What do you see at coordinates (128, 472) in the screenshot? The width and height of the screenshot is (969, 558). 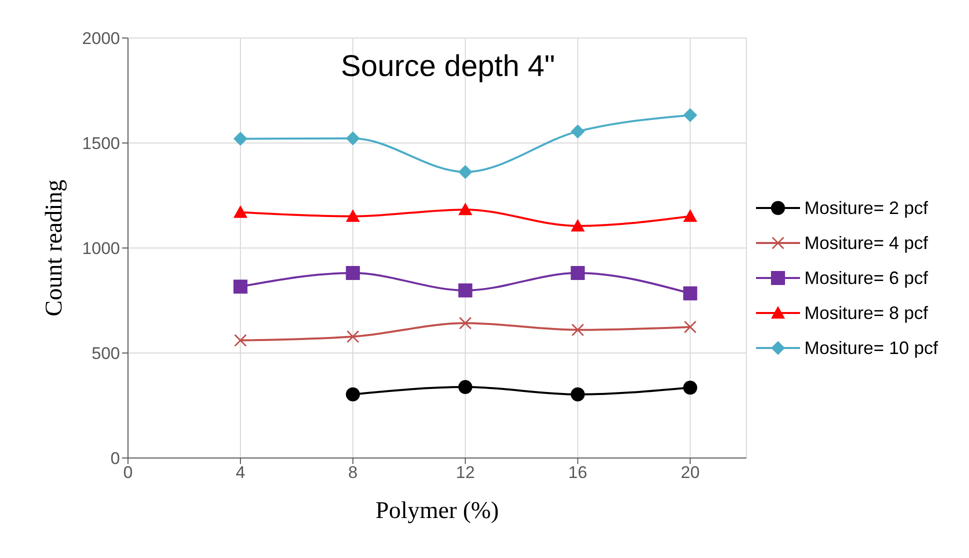 I see `x-tick-label: 0` at bounding box center [128, 472].